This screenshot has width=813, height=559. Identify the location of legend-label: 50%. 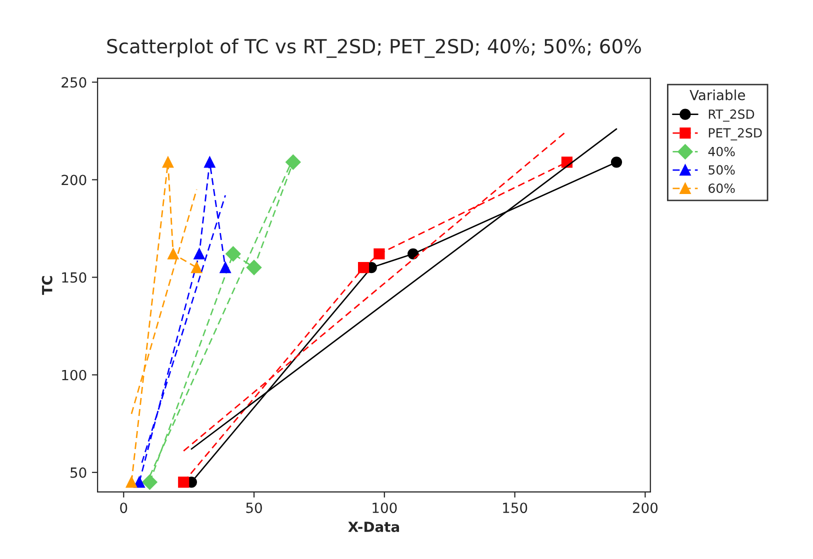
(721, 170).